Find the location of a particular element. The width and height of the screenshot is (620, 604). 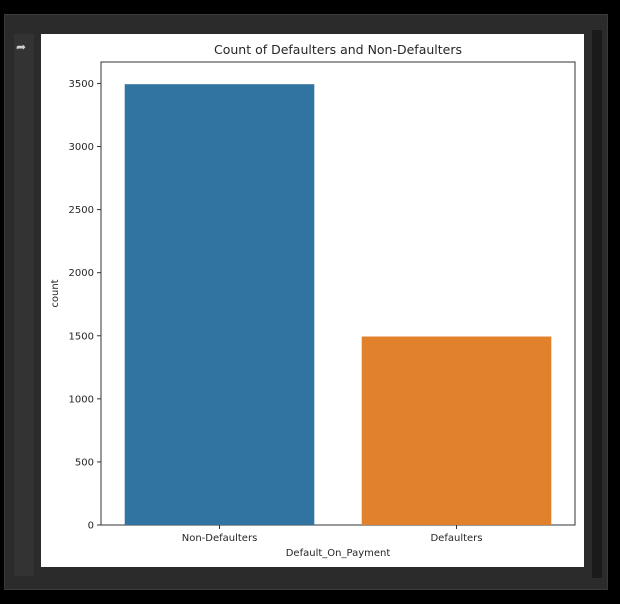

chart-title: Count of Defaulters and Non-Defaulters is located at coordinates (338, 49).